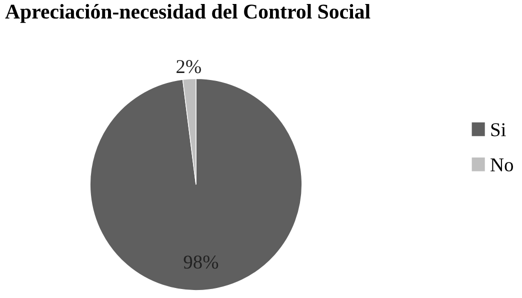 The image size is (522, 298). Describe the element at coordinates (188, 67) in the screenshot. I see `data-label: 2%` at that location.